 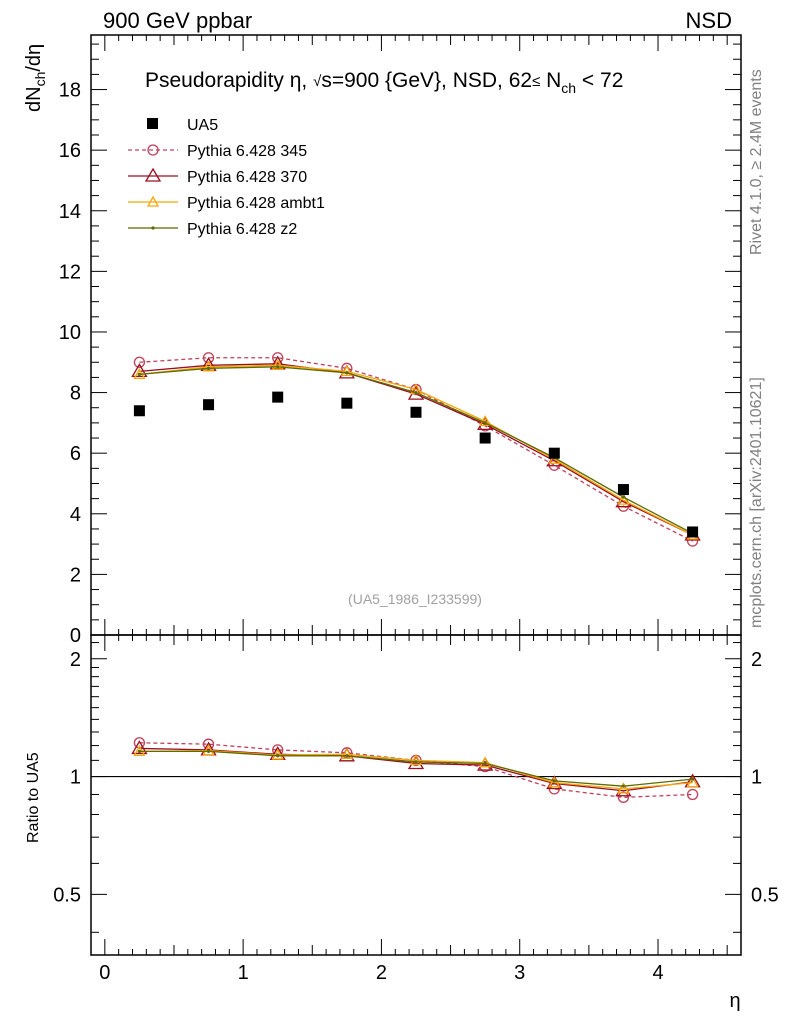 What do you see at coordinates (70, 272) in the screenshot?
I see `main-y-tick-label: 12` at bounding box center [70, 272].